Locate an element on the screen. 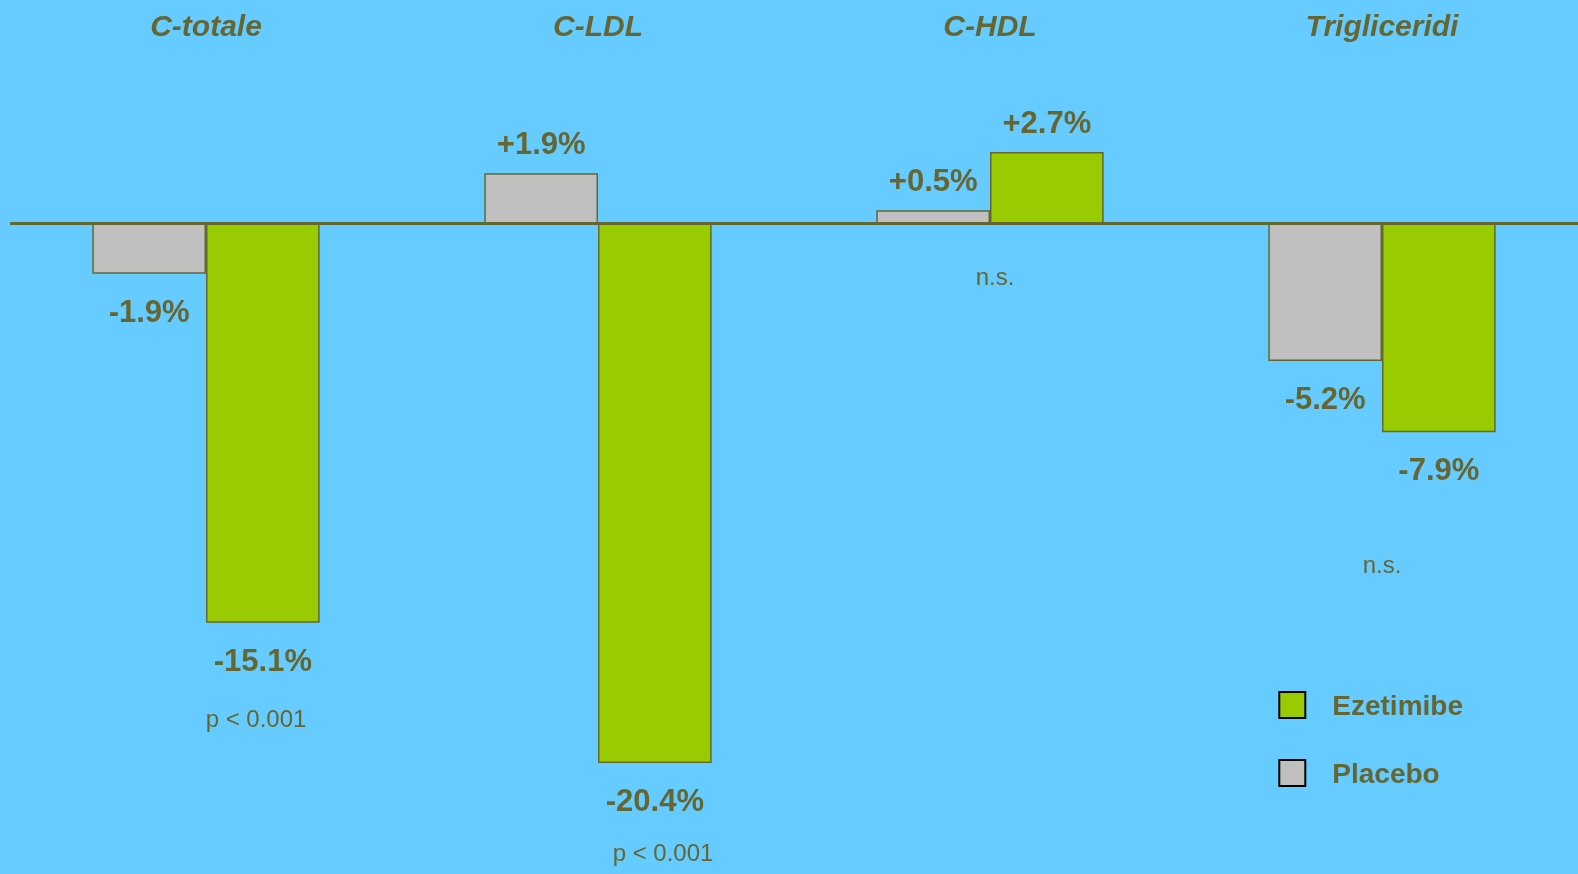 Image resolution: width=1578 pixels, height=874 pixels. x-tick-label: C-LDL is located at coordinates (598, 25).